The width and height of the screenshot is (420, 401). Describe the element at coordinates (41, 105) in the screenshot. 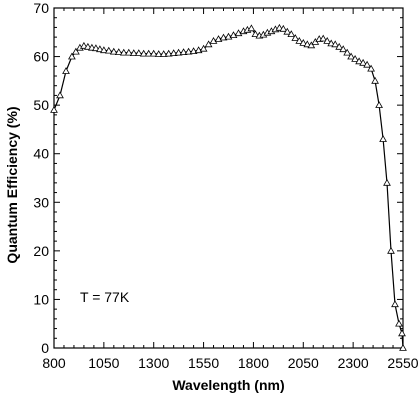

I see `y-tick-label: 50` at that location.